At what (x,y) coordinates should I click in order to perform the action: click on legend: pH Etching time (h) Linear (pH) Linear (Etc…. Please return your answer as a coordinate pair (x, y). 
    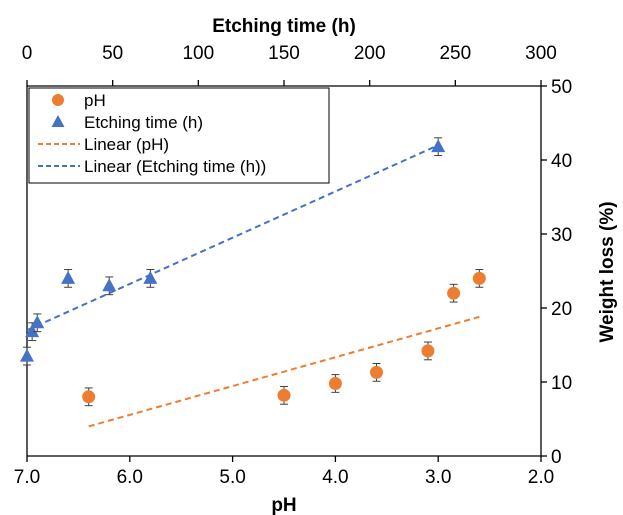
    Looking at the image, I should click on (179, 135).